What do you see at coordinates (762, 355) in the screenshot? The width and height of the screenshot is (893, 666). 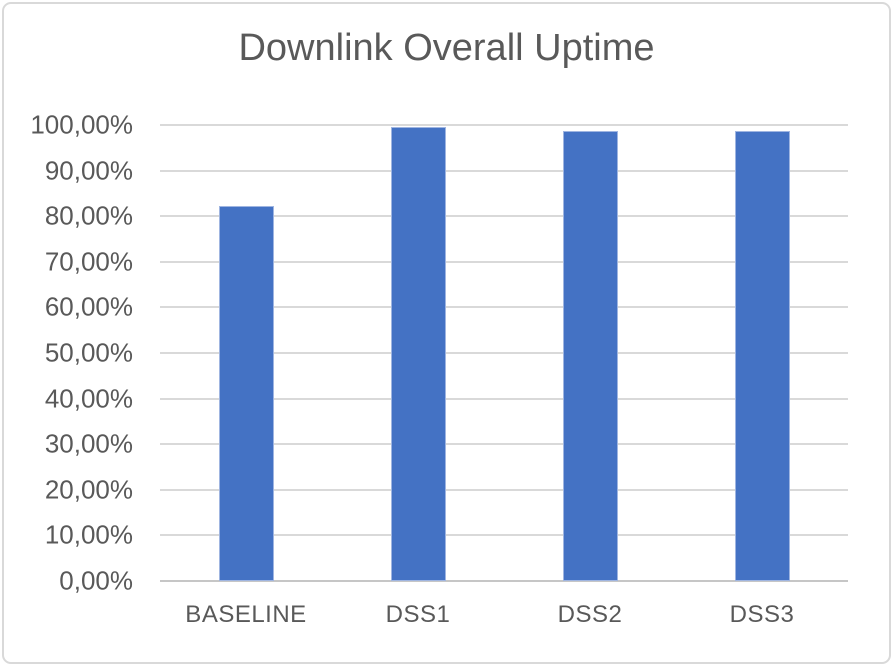 I see `bar-dss3` at bounding box center [762, 355].